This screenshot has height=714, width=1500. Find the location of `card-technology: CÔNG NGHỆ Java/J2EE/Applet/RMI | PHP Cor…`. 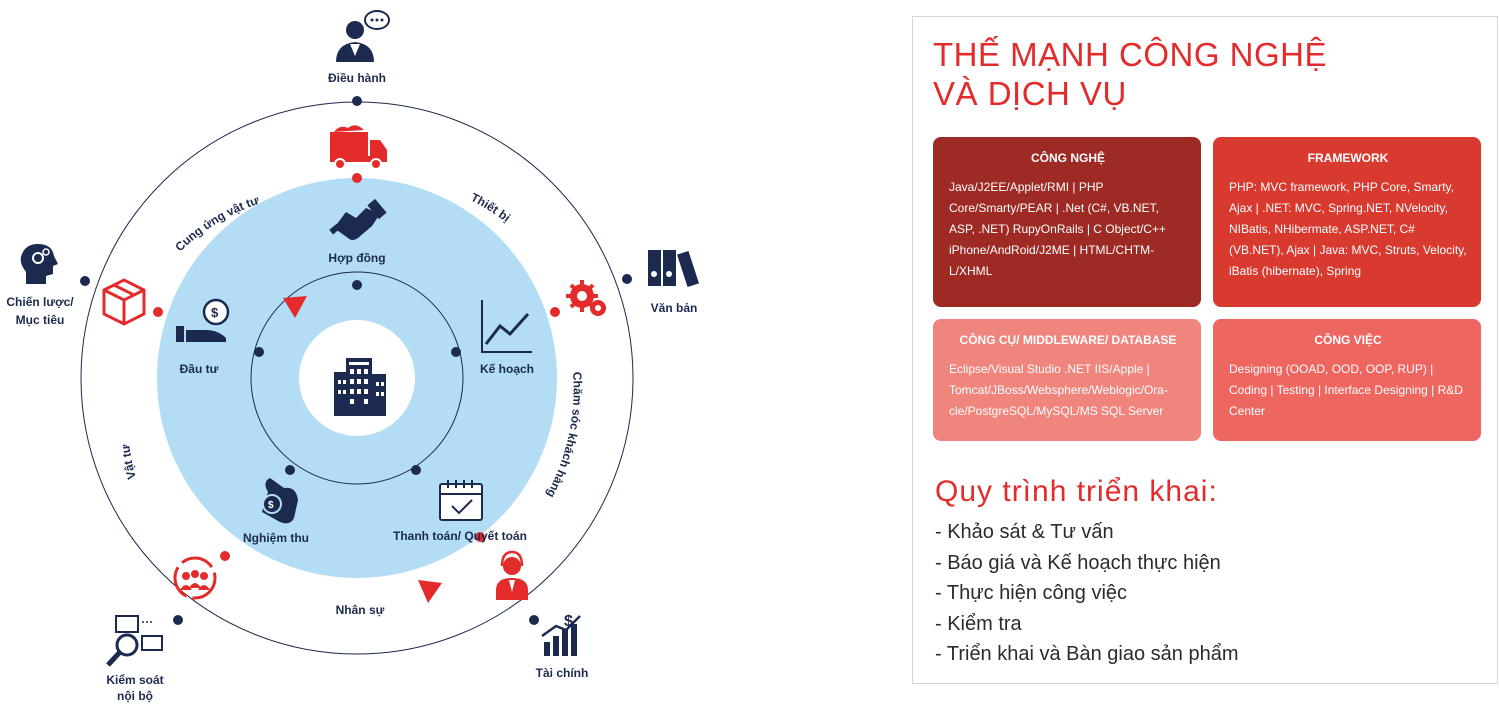

card-technology: CÔNG NGHỆ Java/J2EE/Applet/RMI | PHP Cor… is located at coordinates (1067, 222).